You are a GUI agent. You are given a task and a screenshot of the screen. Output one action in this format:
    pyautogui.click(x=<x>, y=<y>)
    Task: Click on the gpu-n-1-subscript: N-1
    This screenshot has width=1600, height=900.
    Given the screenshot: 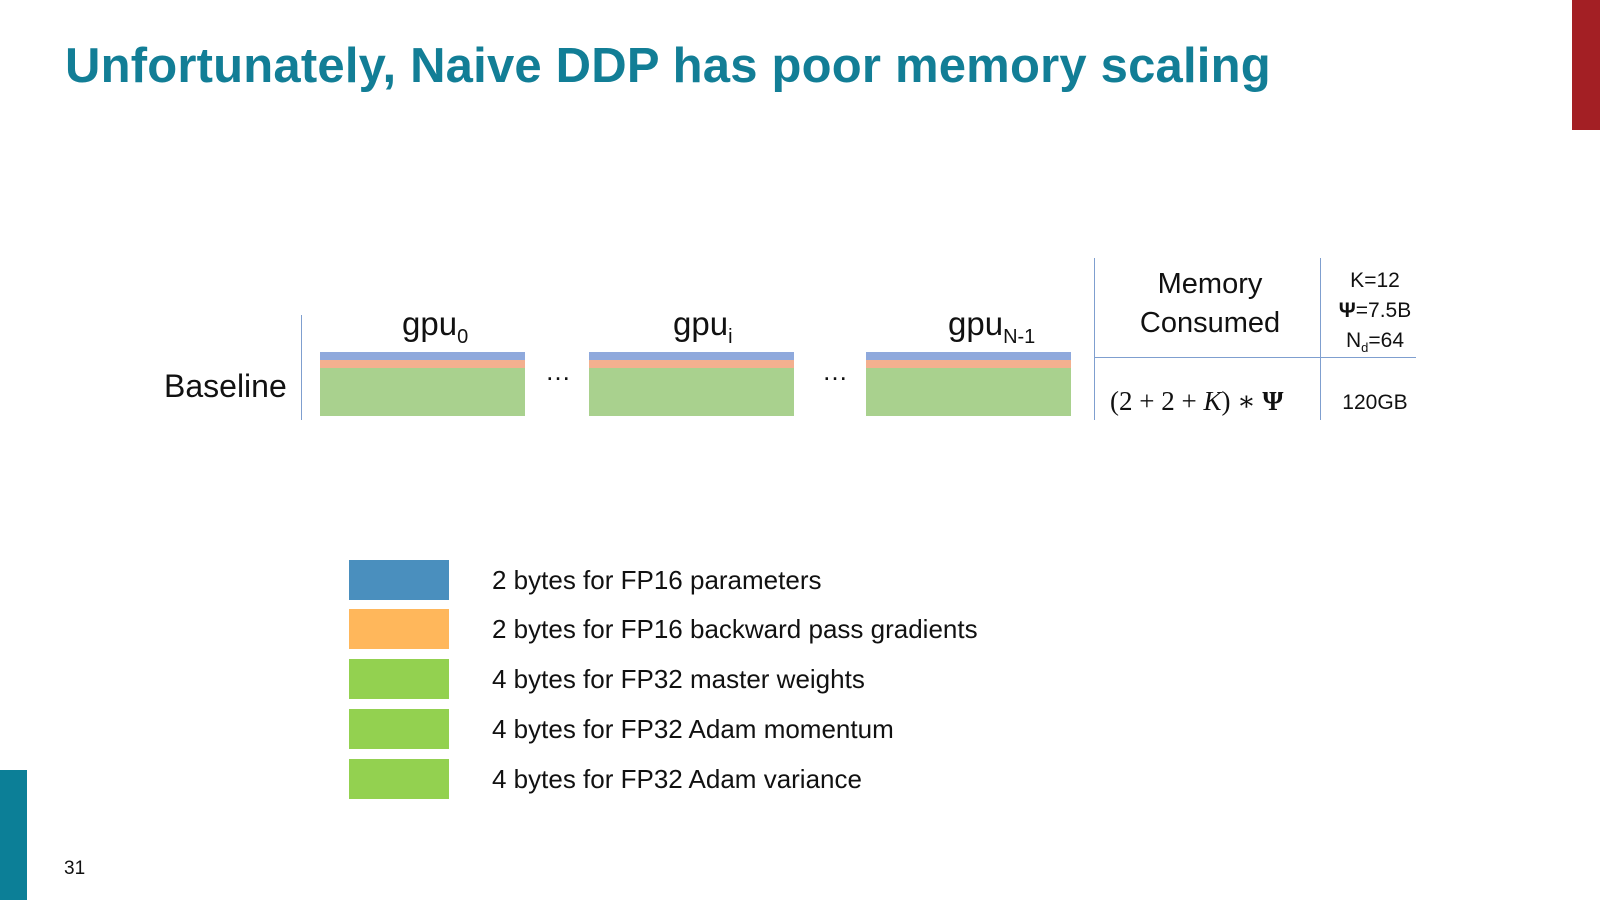 What is the action you would take?
    pyautogui.click(x=1019, y=337)
    